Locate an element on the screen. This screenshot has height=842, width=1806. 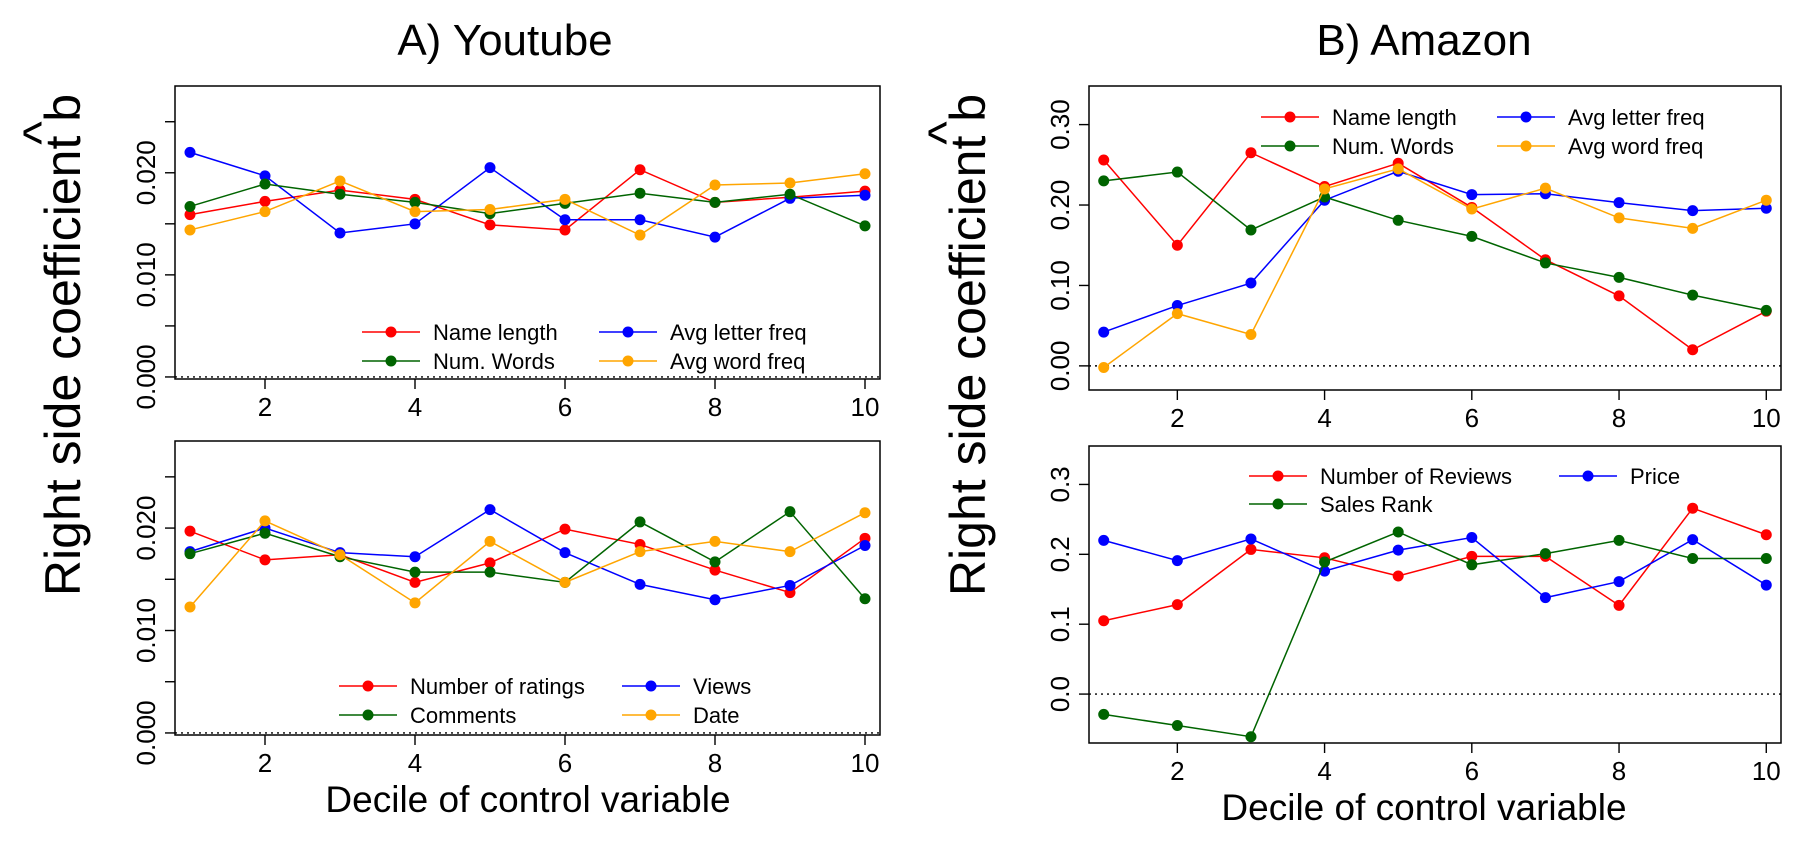
legend-label: Views is located at coordinates (722, 686).